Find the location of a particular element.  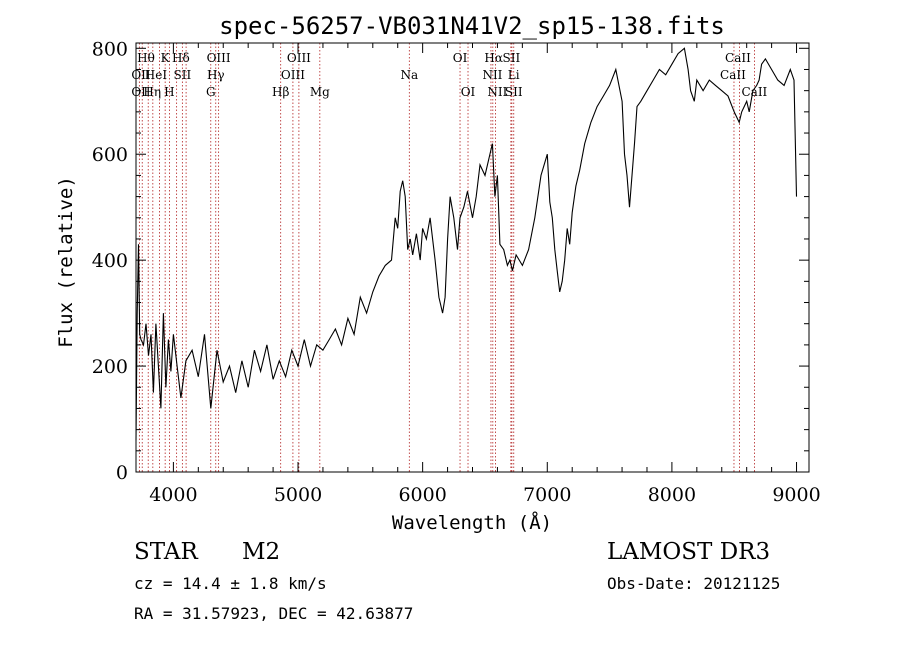

line-label: Hη is located at coordinates (152, 92).